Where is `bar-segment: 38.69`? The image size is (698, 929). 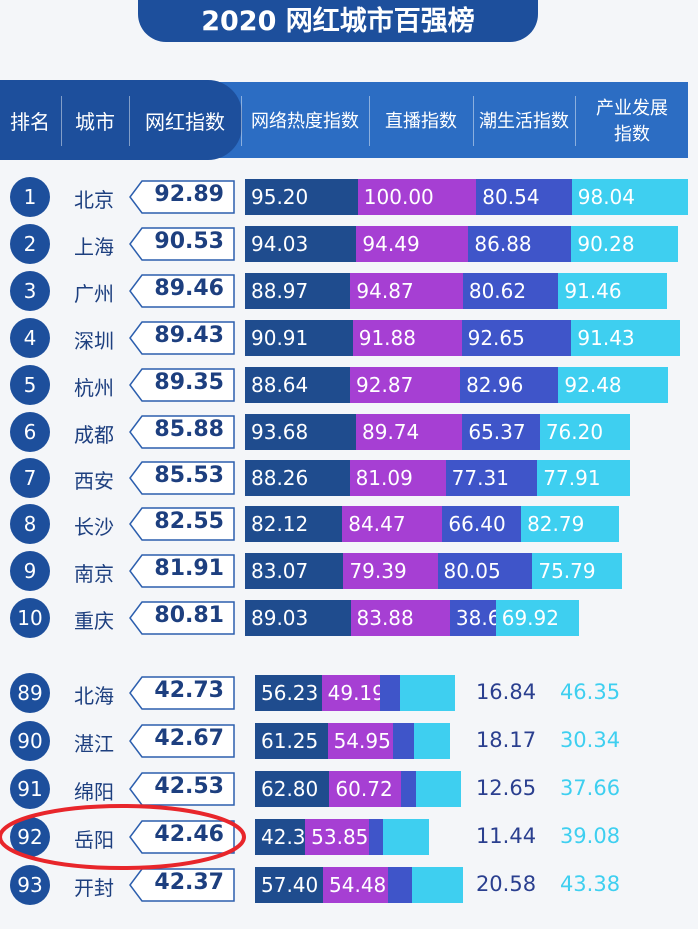 bar-segment: 38.69 is located at coordinates (481, 618).